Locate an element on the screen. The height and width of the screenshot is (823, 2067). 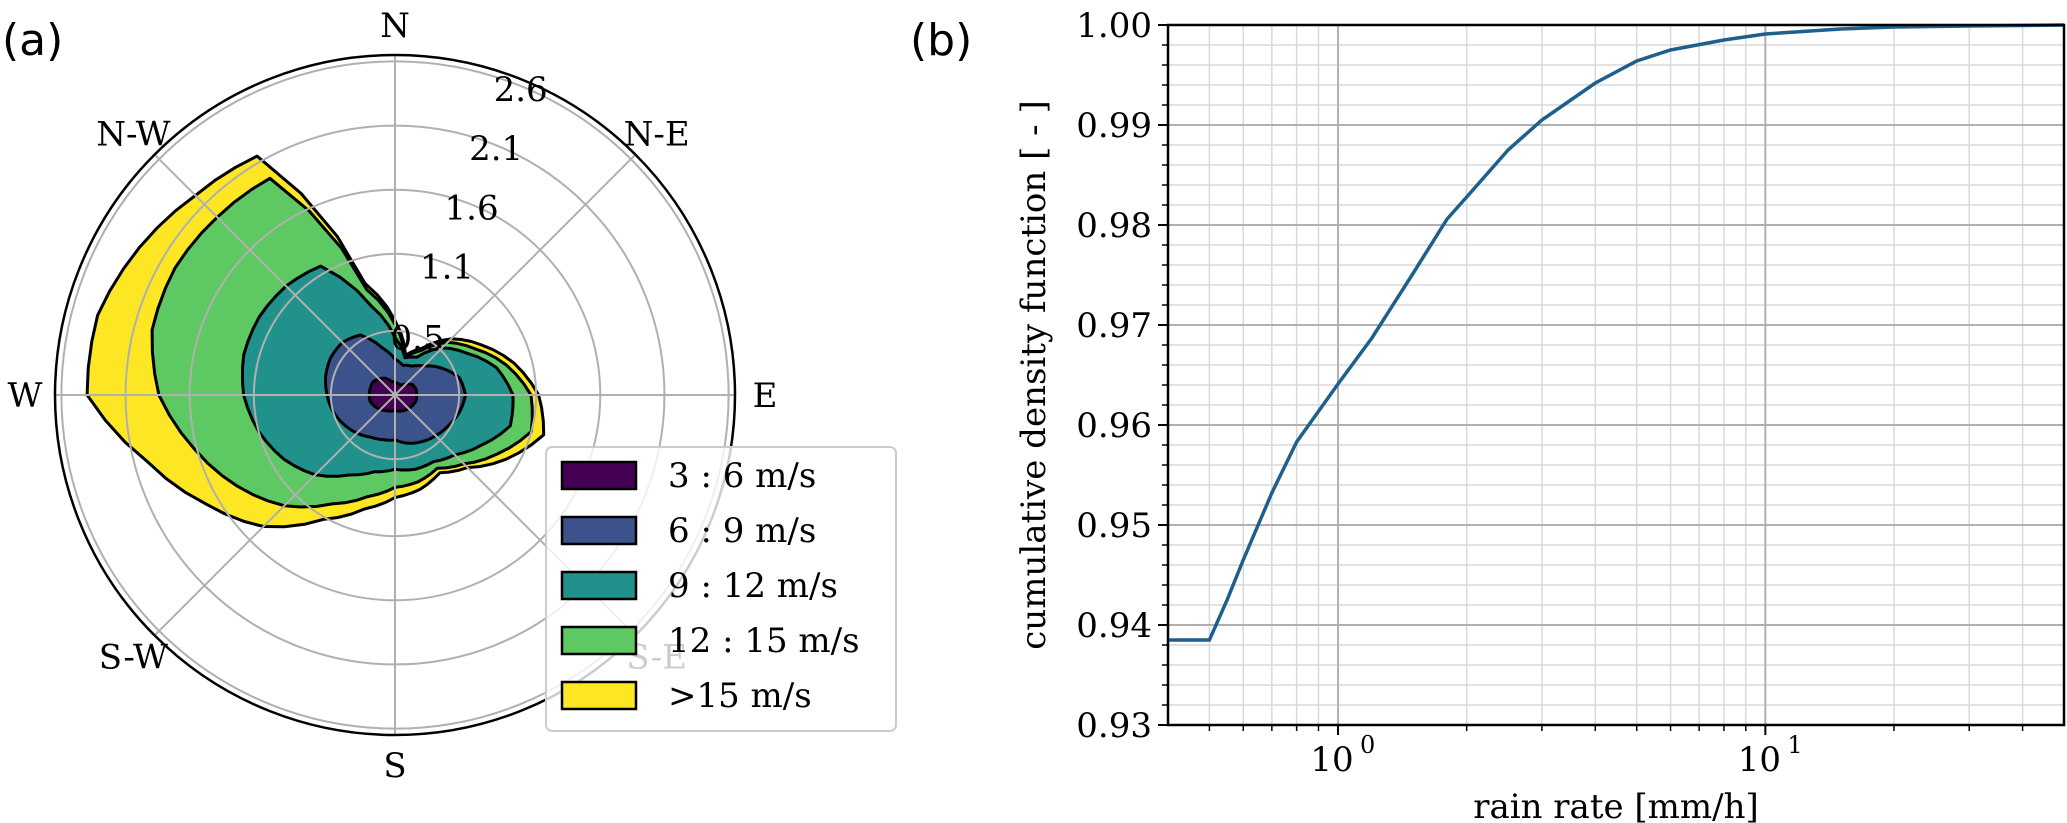
y-tick-label: 0.97 is located at coordinates (1114, 326).